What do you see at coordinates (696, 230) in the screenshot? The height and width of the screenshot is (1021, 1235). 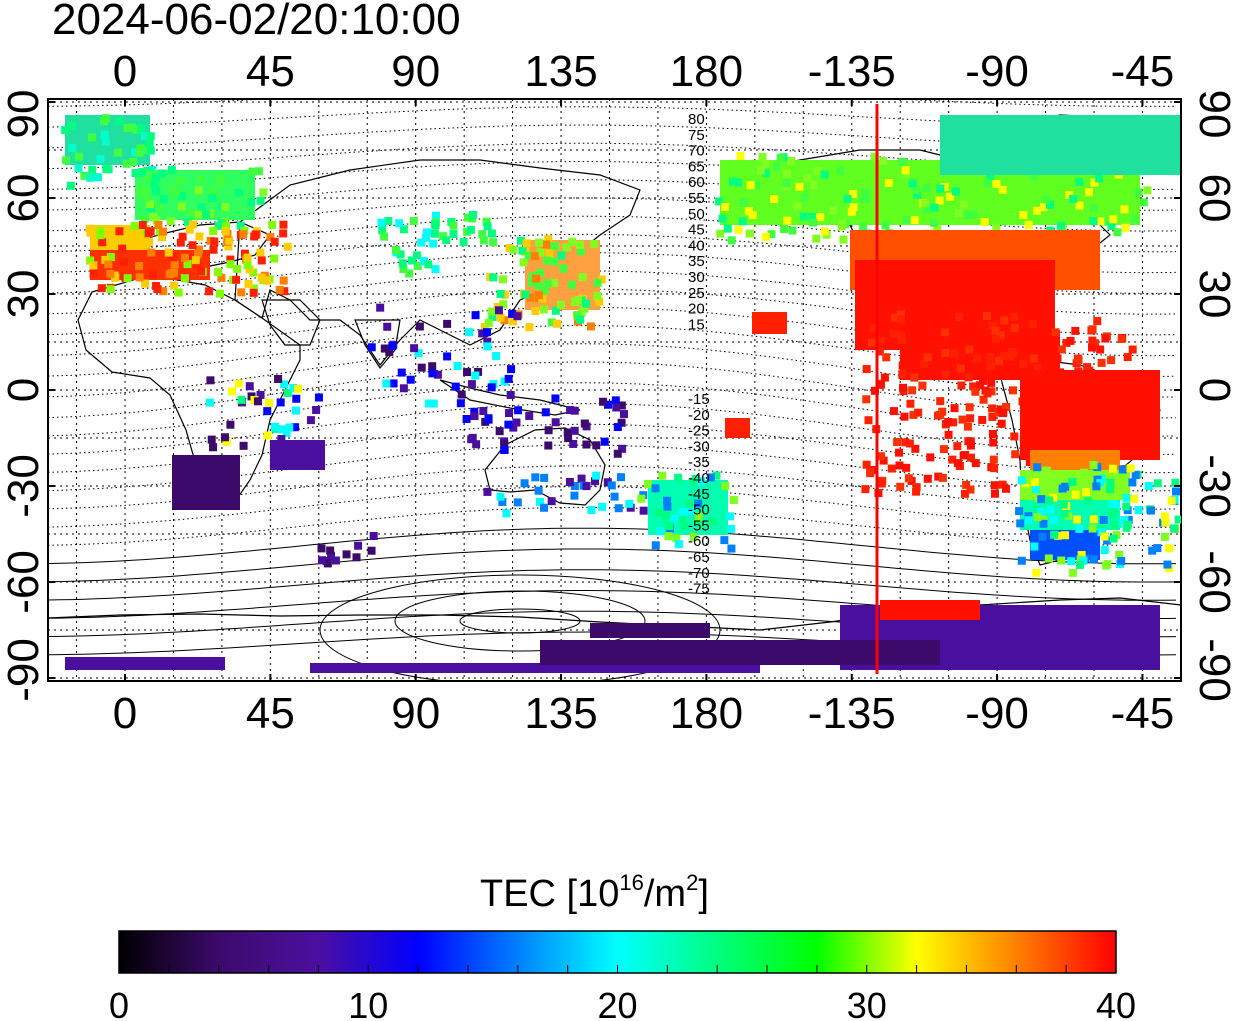 I see `maglat-label: 45` at bounding box center [696, 230].